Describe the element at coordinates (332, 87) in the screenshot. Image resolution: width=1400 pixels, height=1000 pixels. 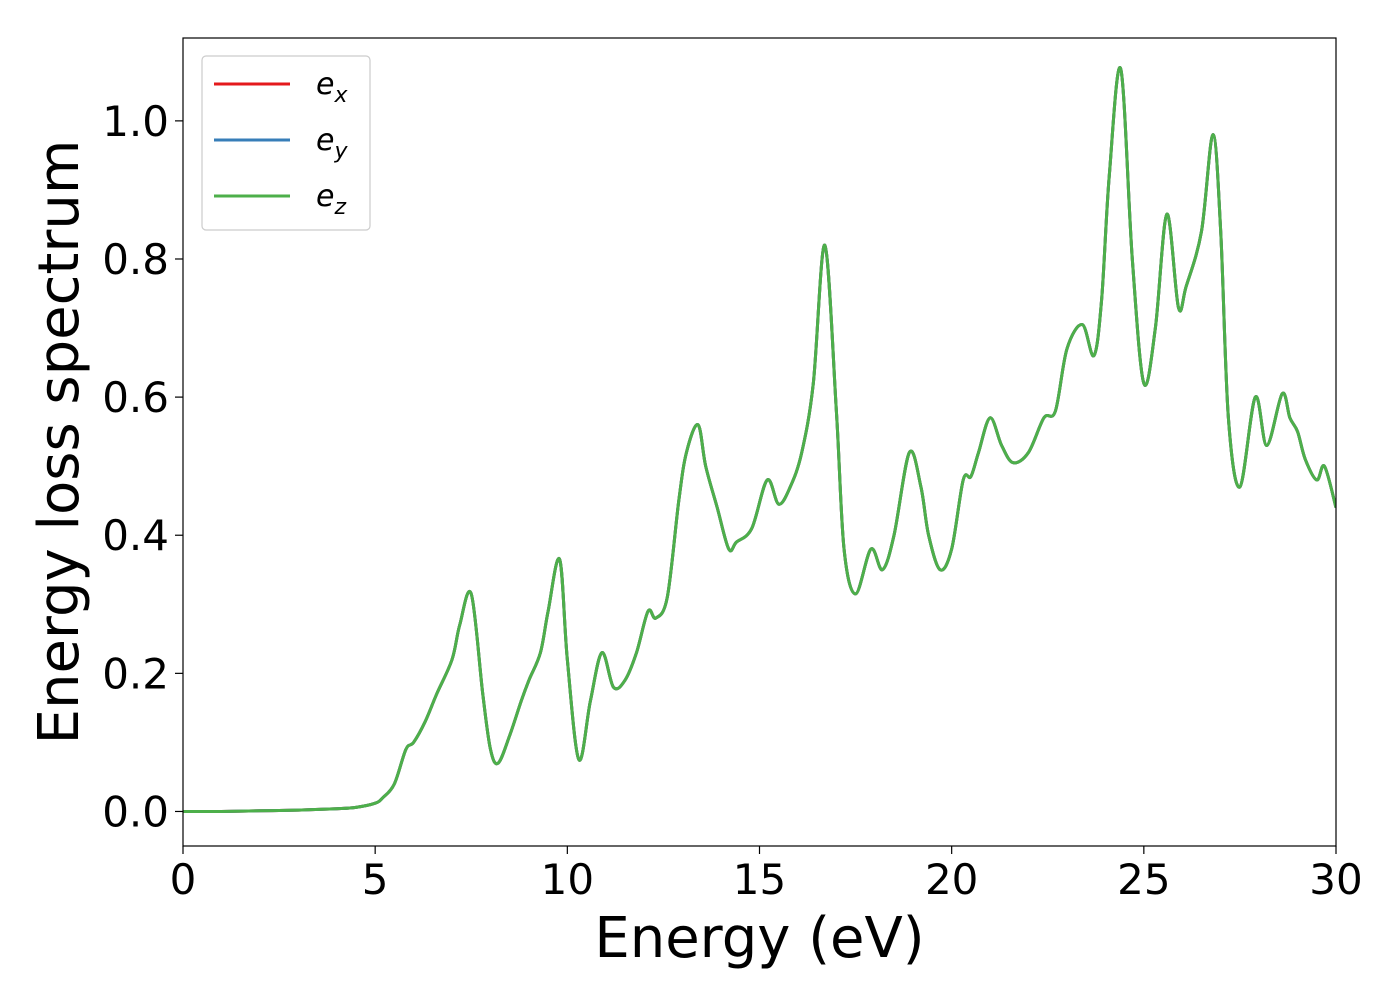
I see `legend-label-ex: ex` at that location.